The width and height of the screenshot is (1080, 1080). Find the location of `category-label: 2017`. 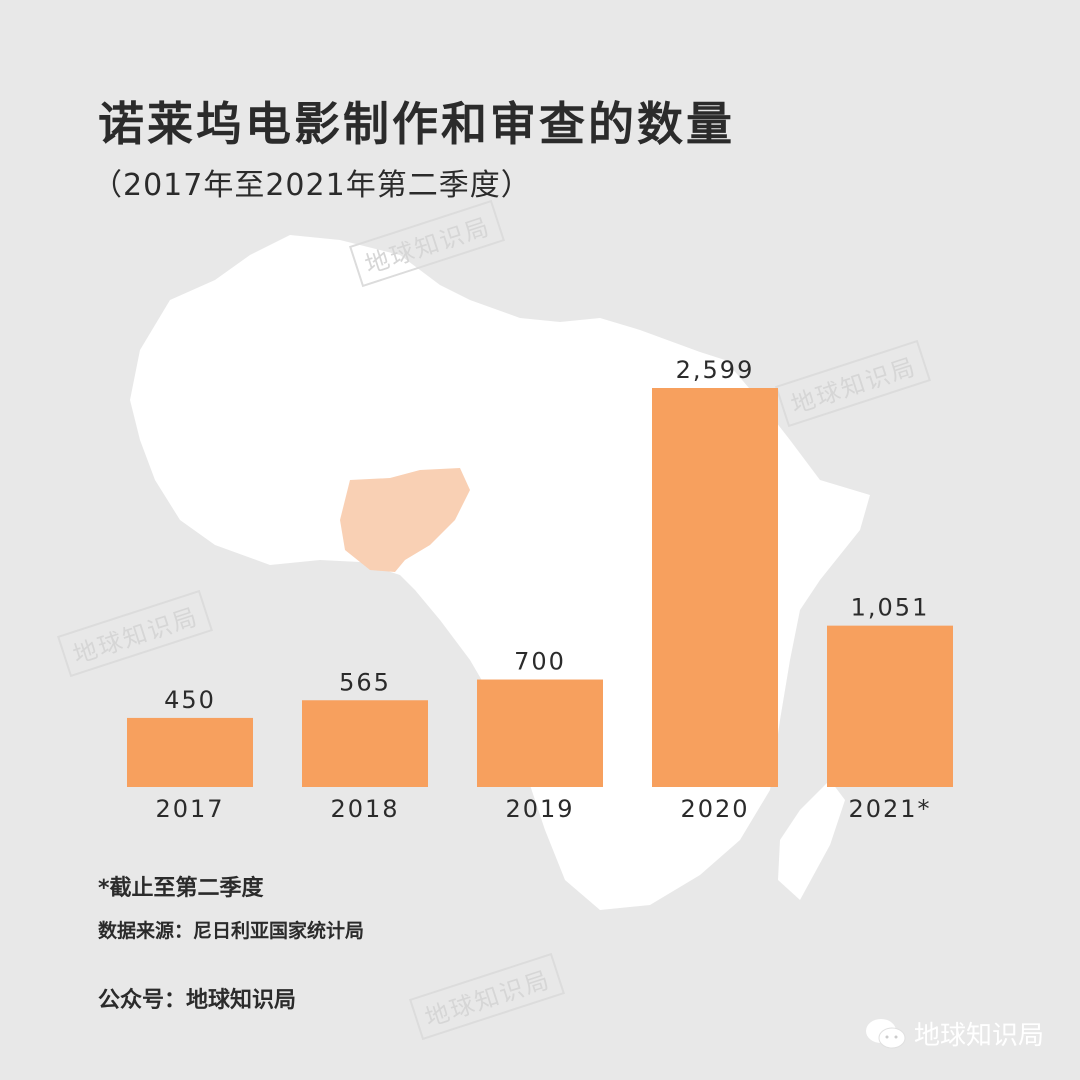

category-label: 2017 is located at coordinates (189, 809).